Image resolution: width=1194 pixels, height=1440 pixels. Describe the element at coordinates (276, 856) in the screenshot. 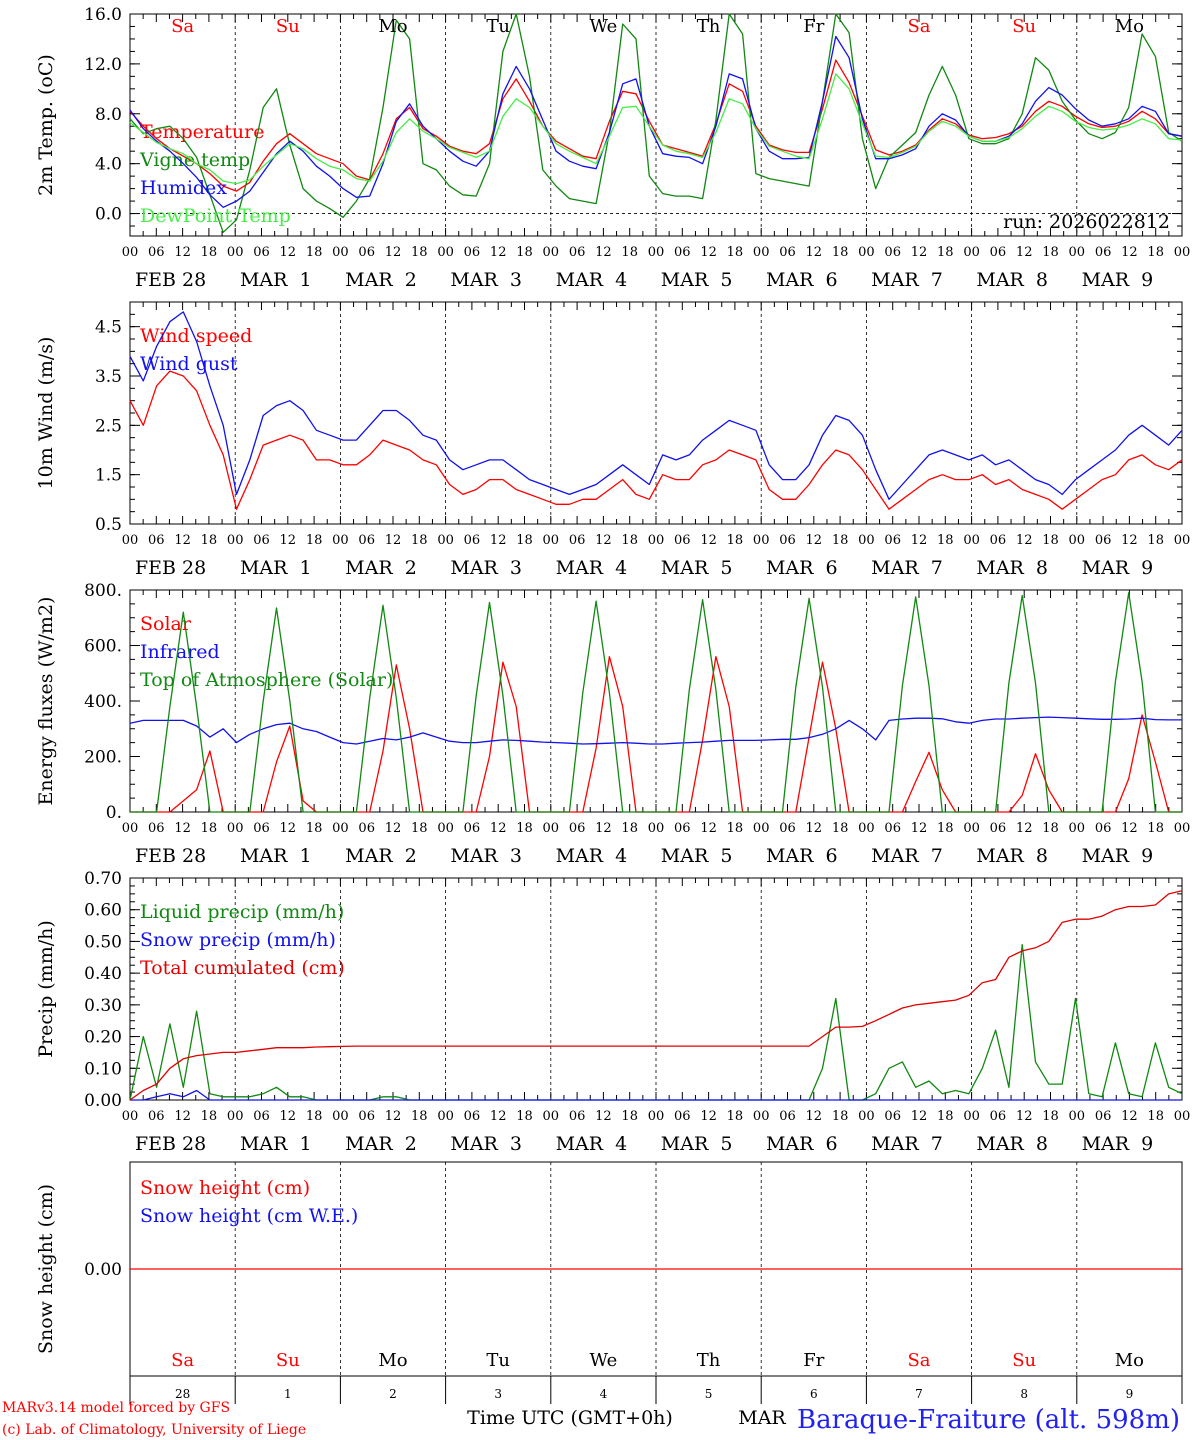

I see `energy-date-label: MAR 1` at that location.